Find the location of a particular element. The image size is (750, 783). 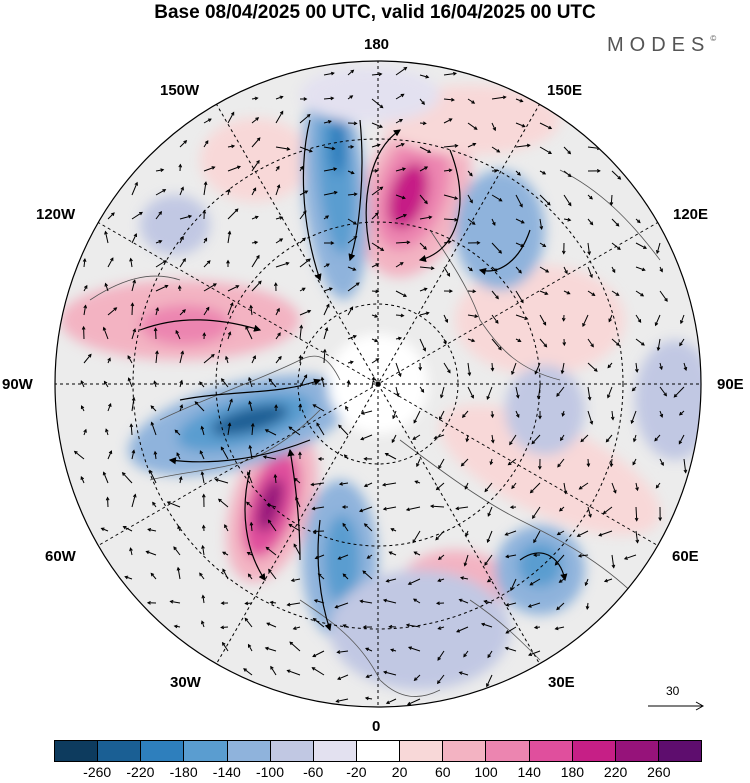

coastline is located at coordinates (495, 305).